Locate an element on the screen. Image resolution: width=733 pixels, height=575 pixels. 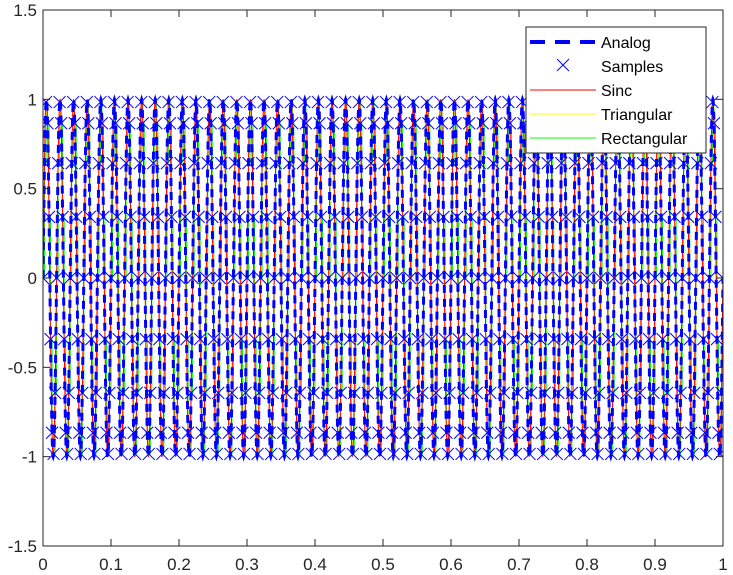
y-axis-tick-labels: -1.5 -1 -0.5 0 0.5 1 1.5 is located at coordinates (22, 278).